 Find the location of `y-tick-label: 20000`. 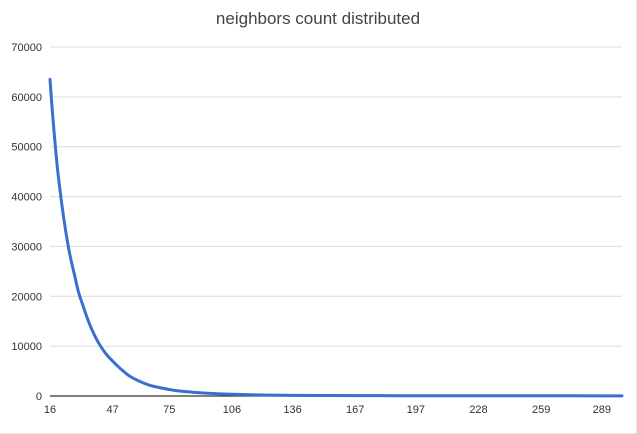

y-tick-label: 20000 is located at coordinates (26, 297).